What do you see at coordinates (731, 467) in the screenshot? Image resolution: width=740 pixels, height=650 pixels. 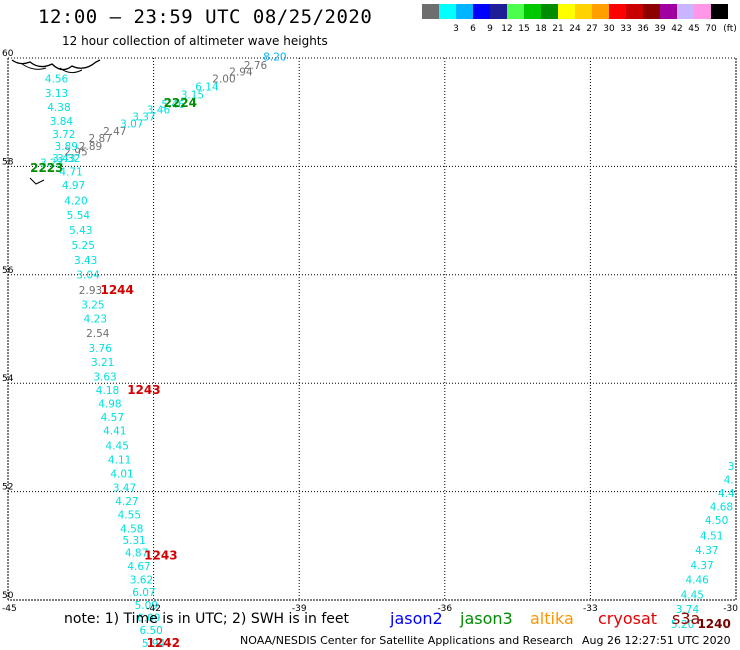 I see `wave-height-value: 3` at bounding box center [731, 467].